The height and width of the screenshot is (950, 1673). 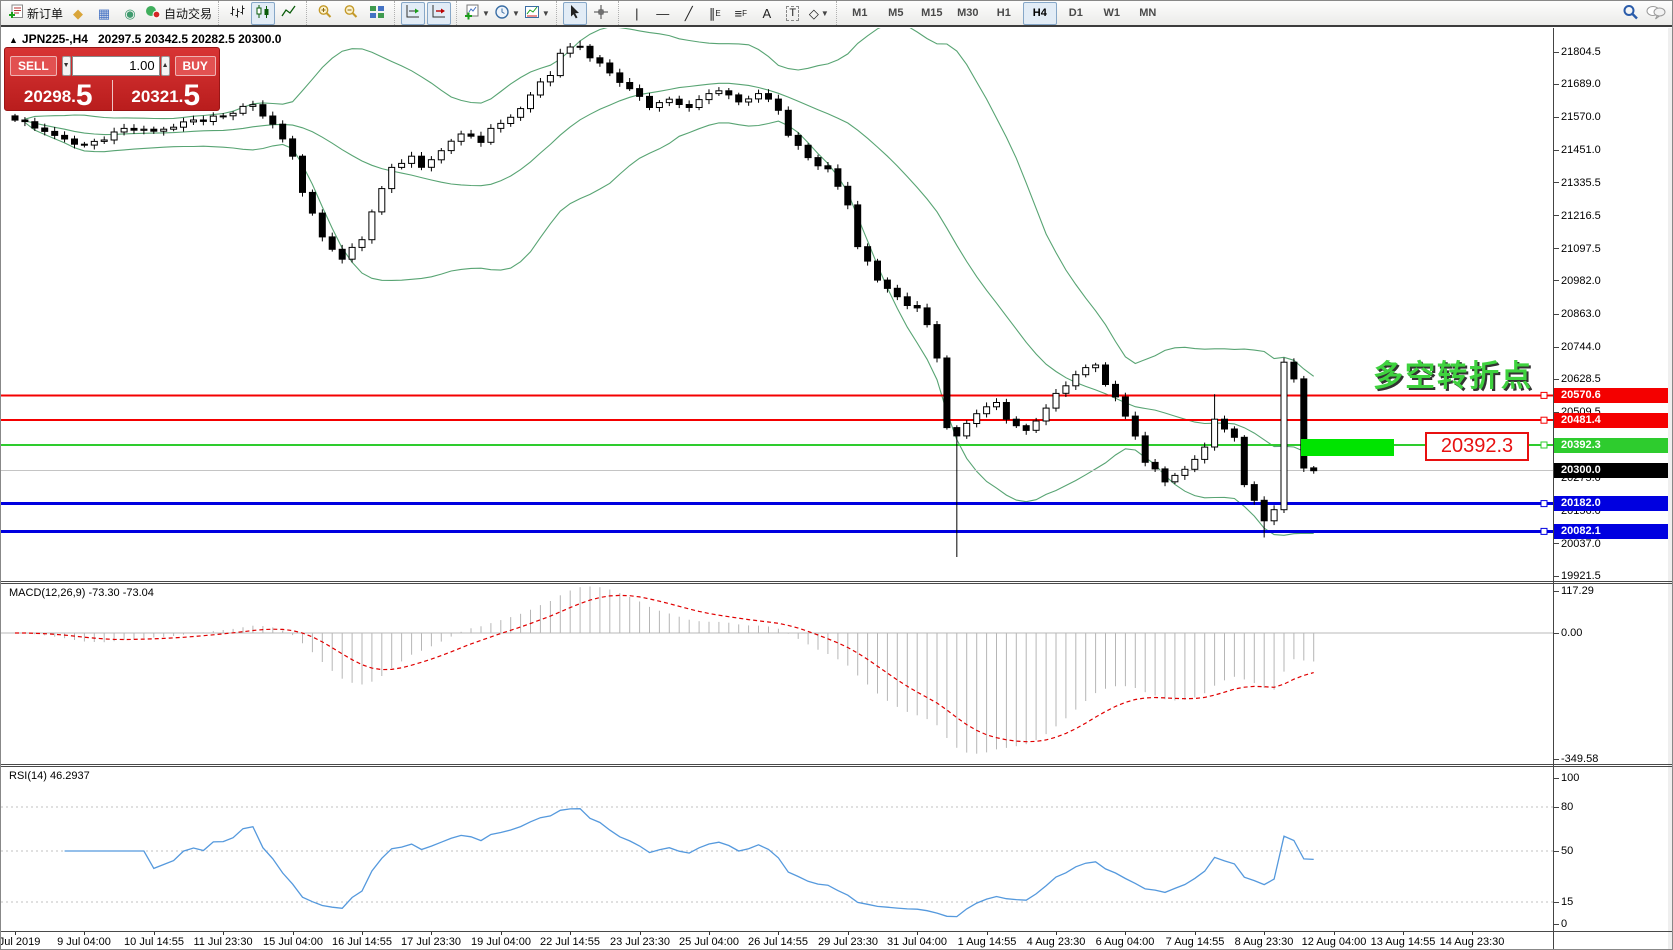 What do you see at coordinates (1039, 13) in the screenshot?
I see `timeframe-H4: H4` at bounding box center [1039, 13].